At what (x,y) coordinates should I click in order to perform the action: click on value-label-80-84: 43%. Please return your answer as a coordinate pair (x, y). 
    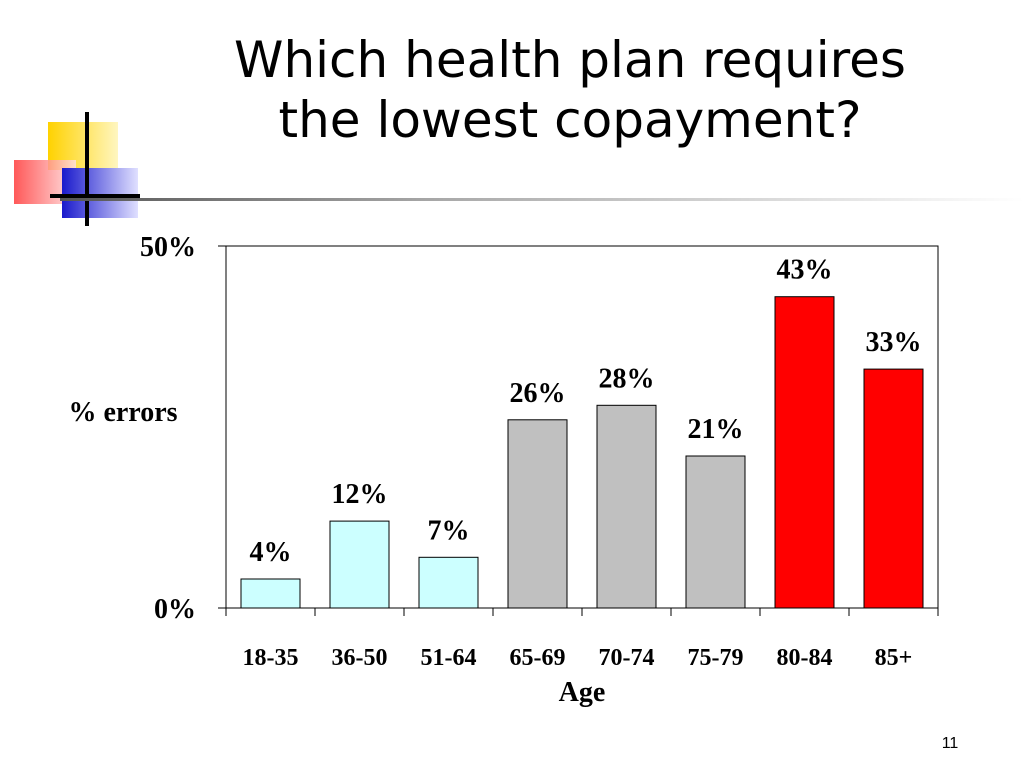
    Looking at the image, I should click on (805, 270).